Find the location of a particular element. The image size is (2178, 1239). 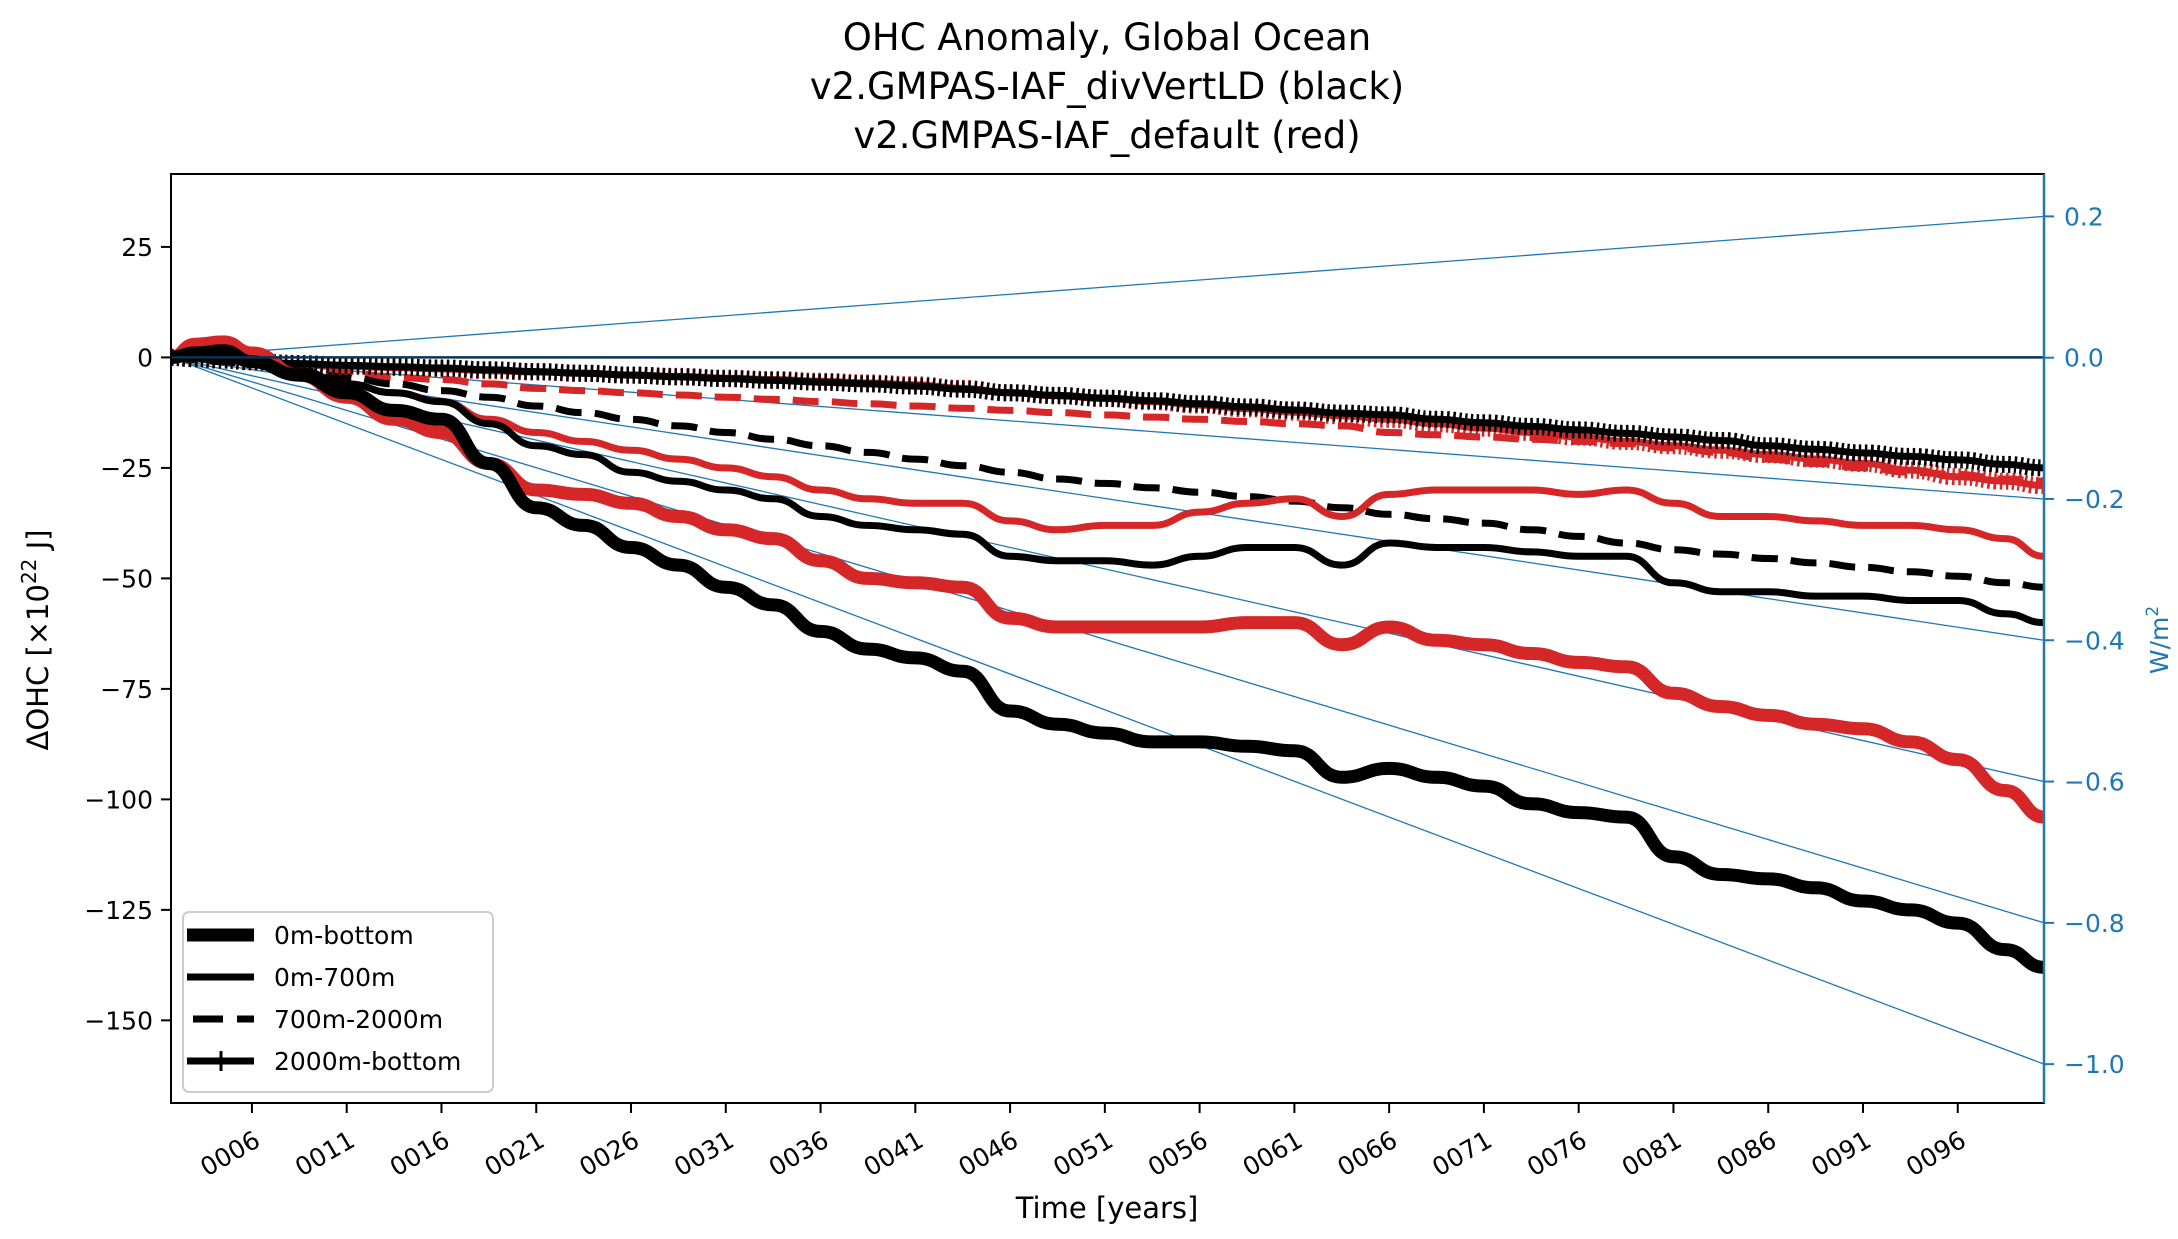

y-tick-label: 0 is located at coordinates (145, 357).